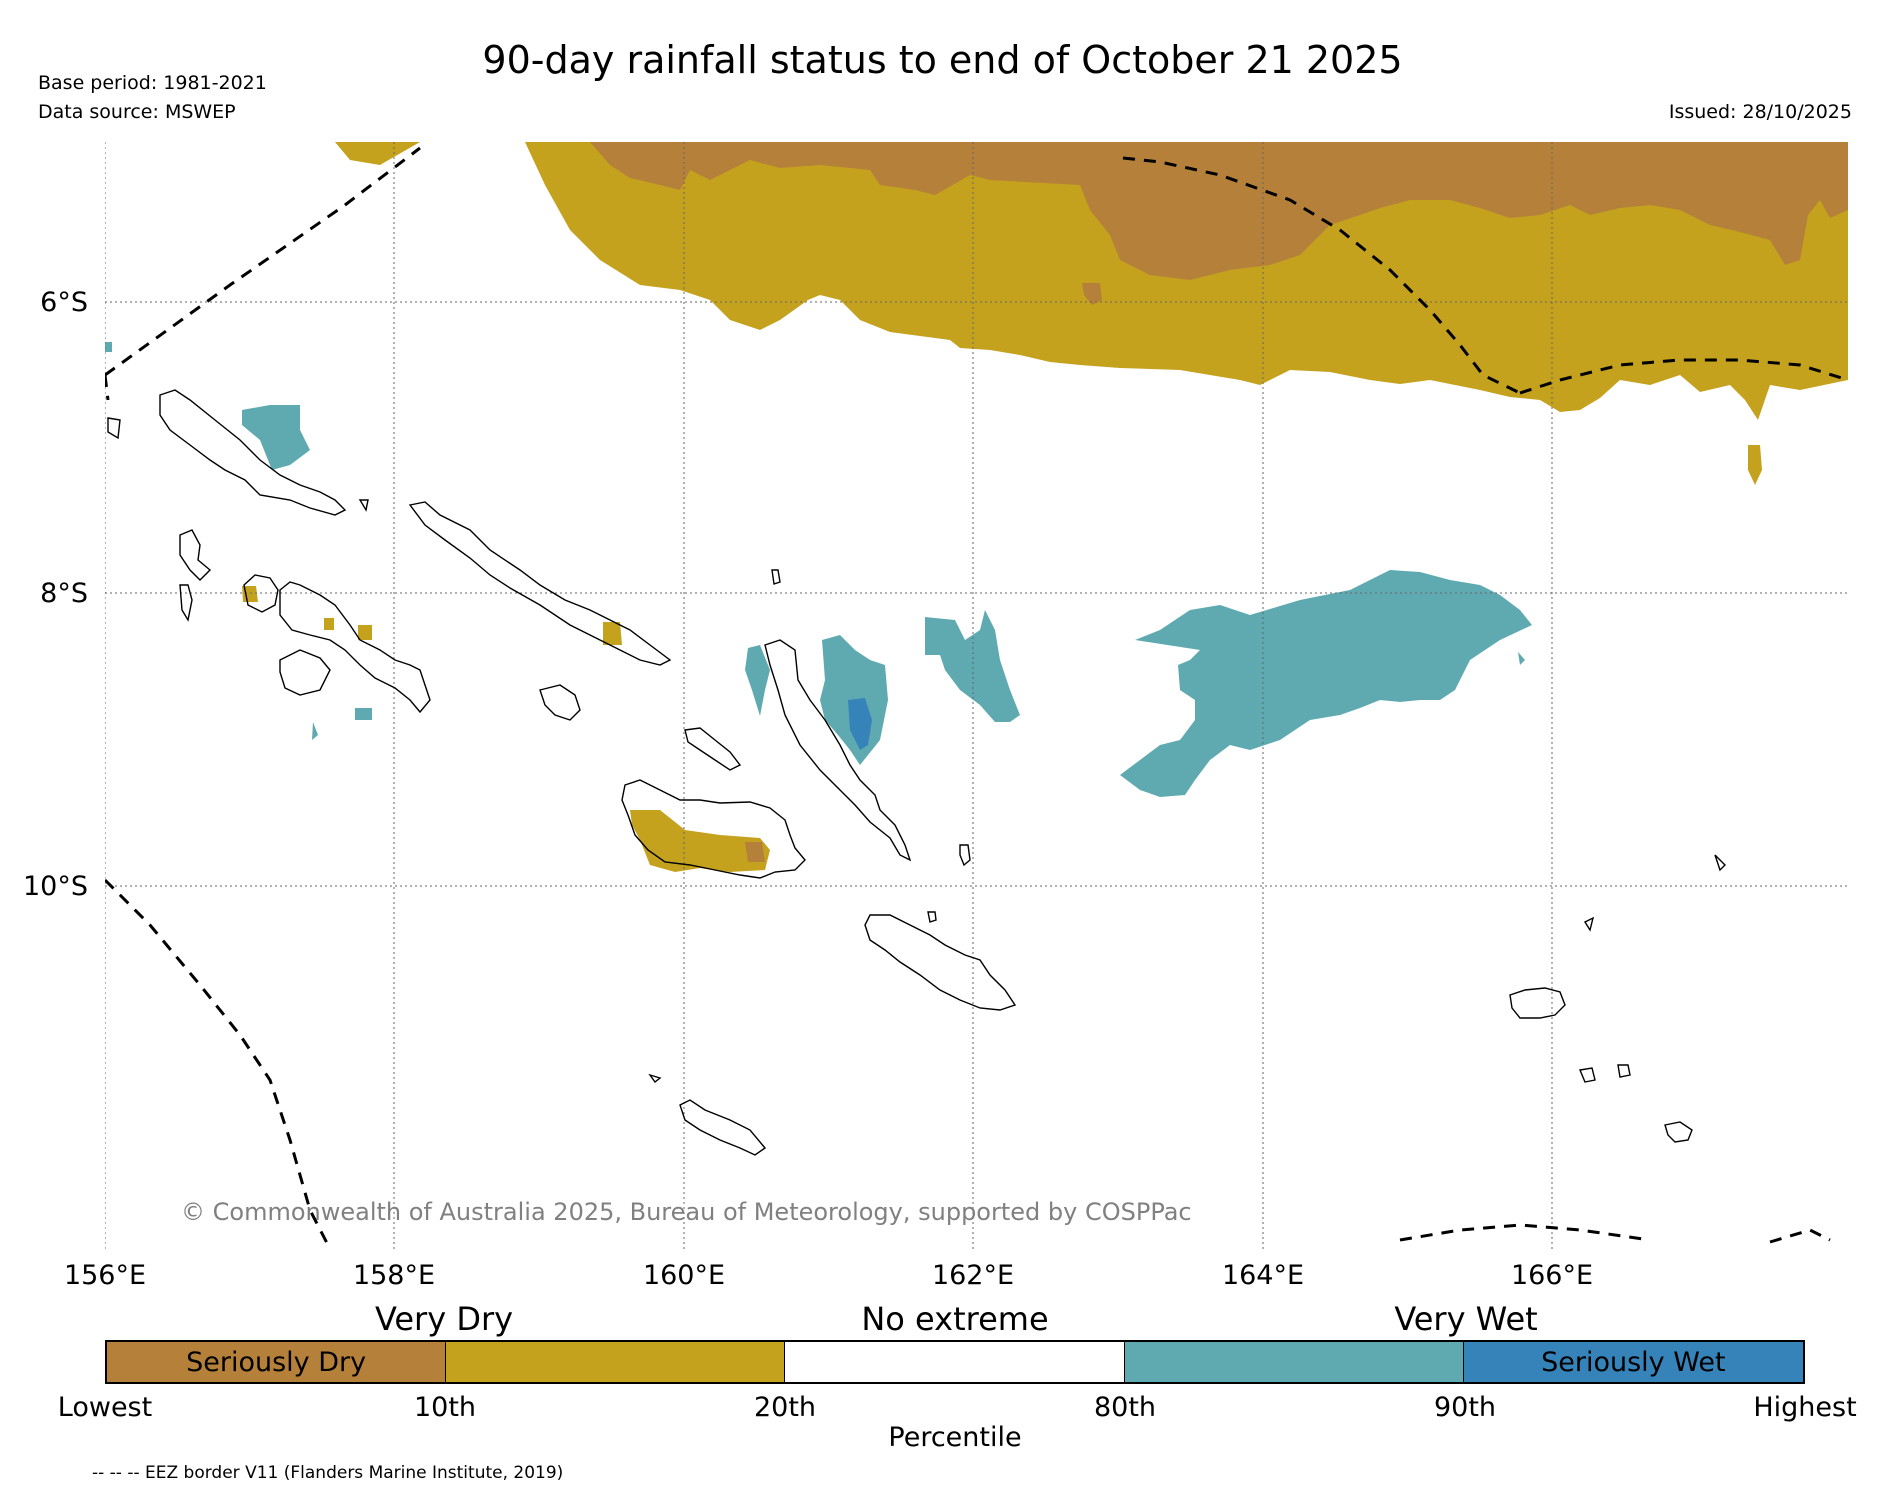 The height and width of the screenshot is (1494, 1885). Describe the element at coordinates (444, 1319) in the screenshot. I see `legend-header-very-dry: Very Dry` at that location.